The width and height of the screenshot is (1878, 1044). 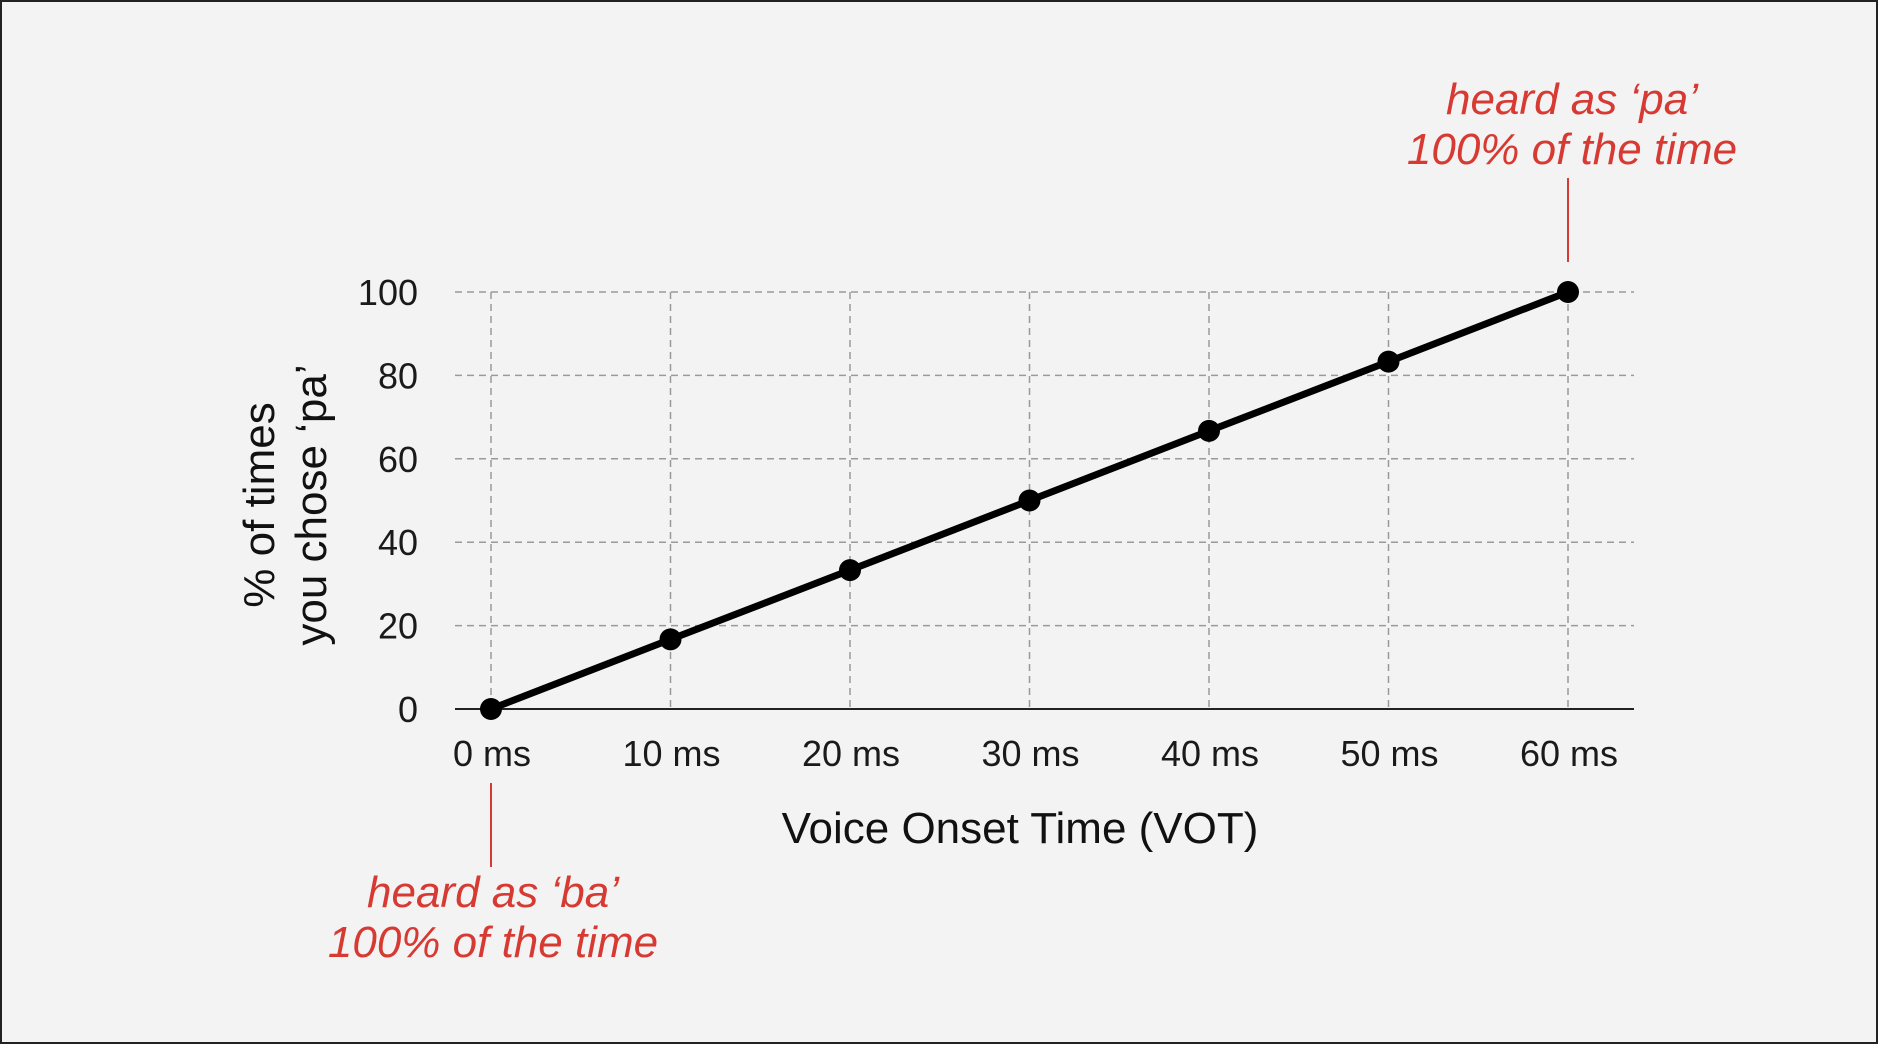 What do you see at coordinates (398, 459) in the screenshot?
I see `y-tick-label: 60` at bounding box center [398, 459].